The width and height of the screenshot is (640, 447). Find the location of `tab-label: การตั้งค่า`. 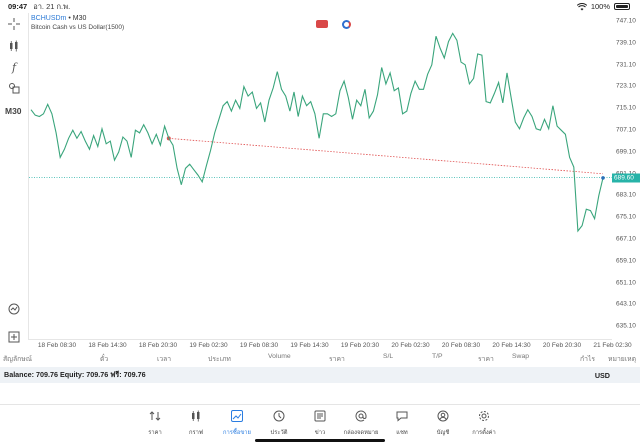

tab-label: การตั้งค่า is located at coordinates (484, 433).